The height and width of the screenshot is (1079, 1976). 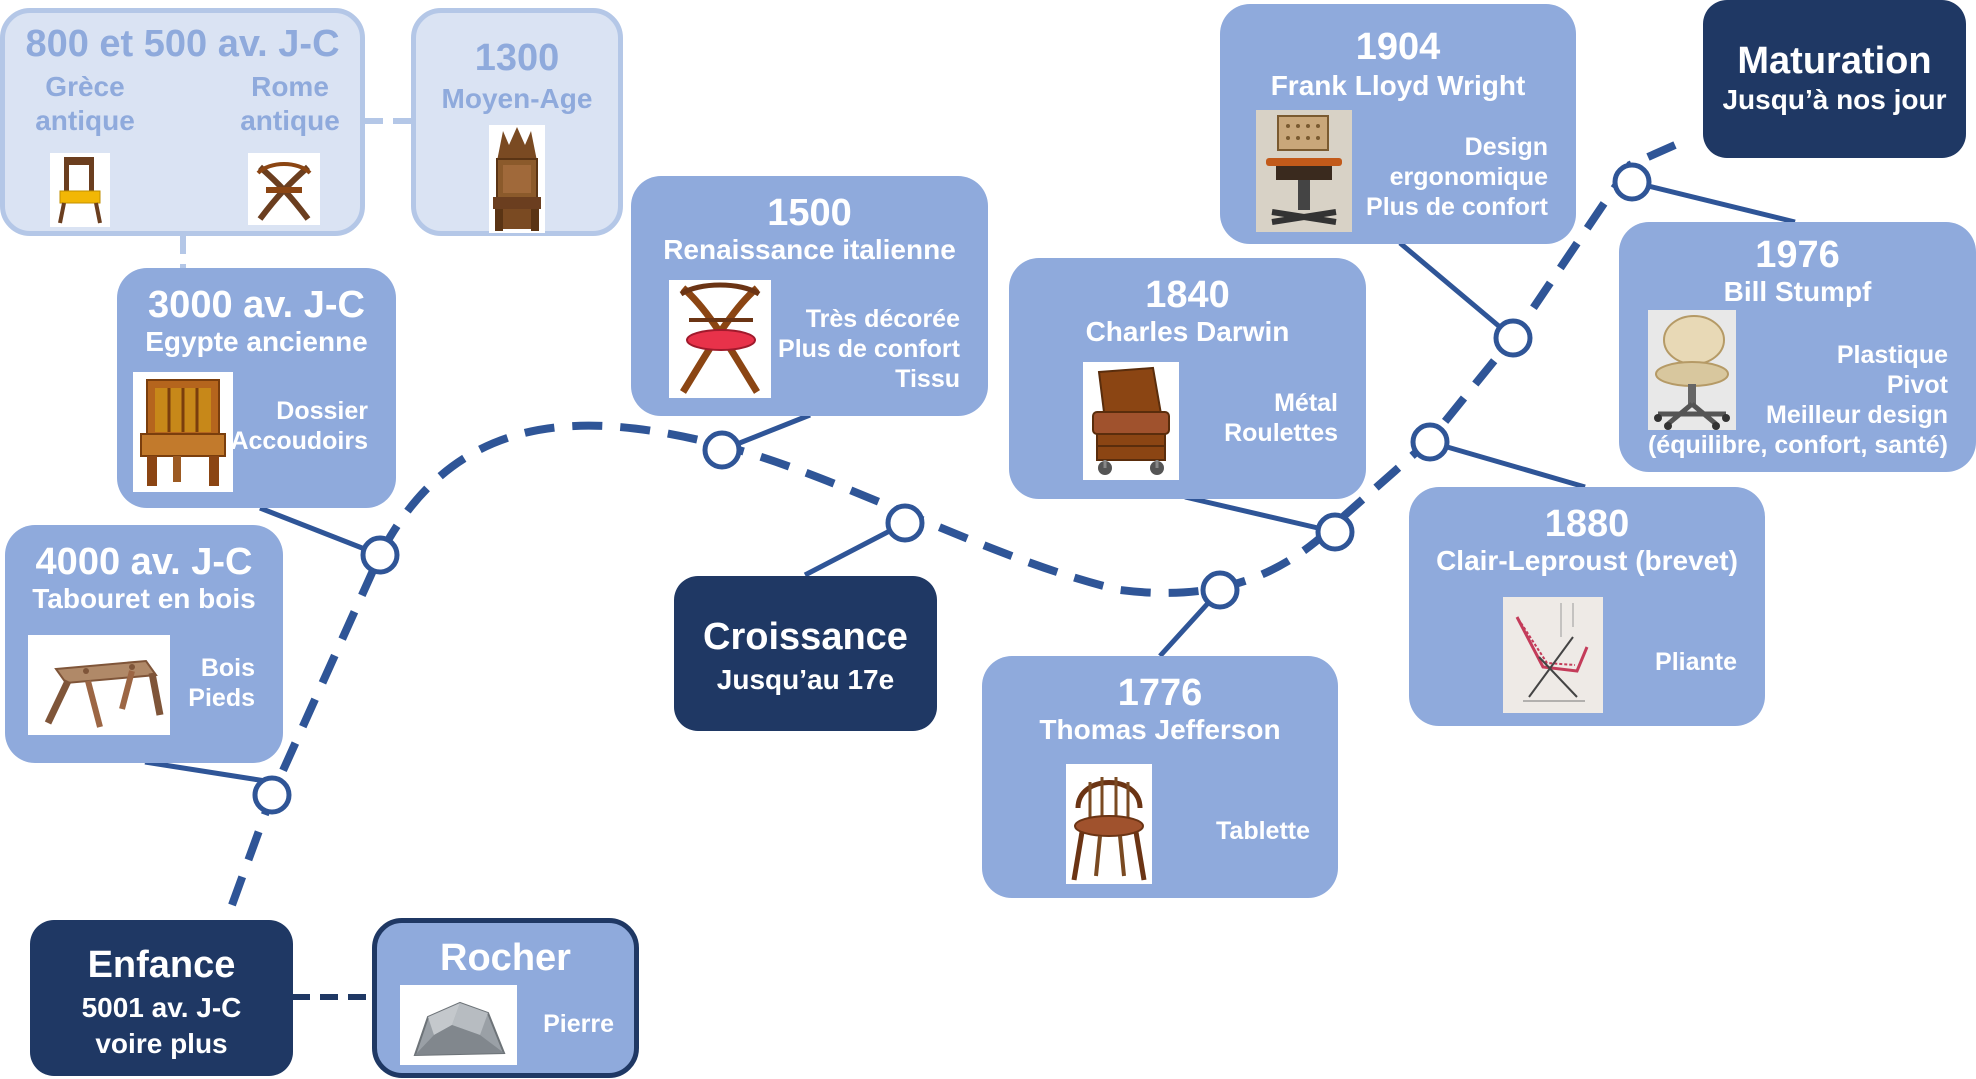 What do you see at coordinates (1587, 560) in the screenshot?
I see `milestone-leproust-subtitle: Clair-Leproust (brevet)` at bounding box center [1587, 560].